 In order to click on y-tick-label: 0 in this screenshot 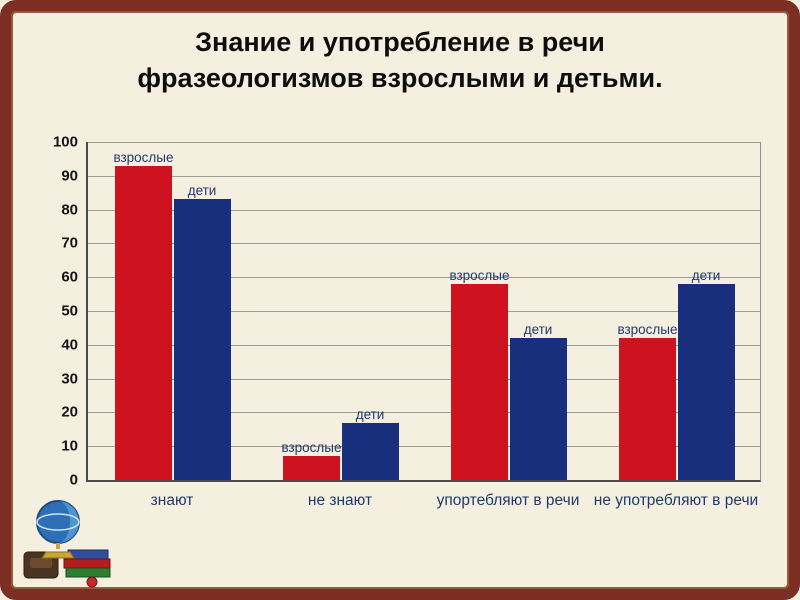, I will do `click(73, 480)`.